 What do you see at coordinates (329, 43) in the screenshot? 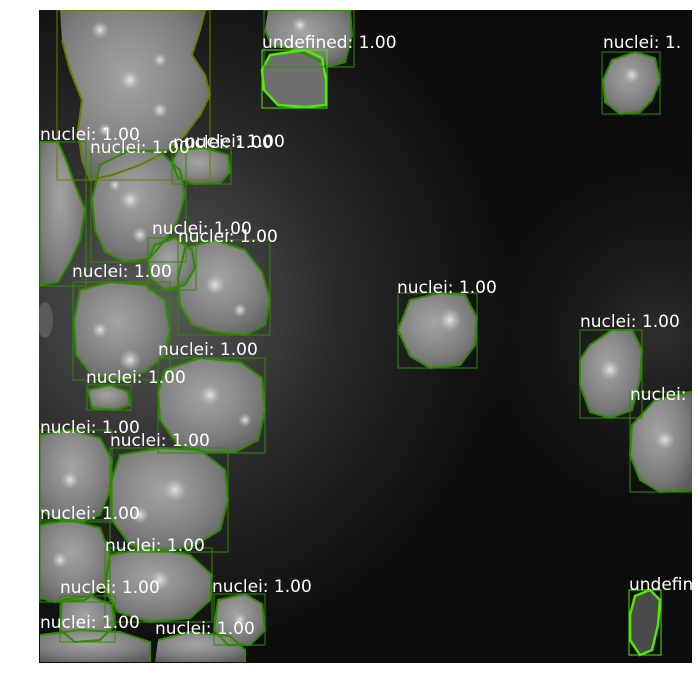
I see `detection-label: undefined: 1.00` at bounding box center [329, 43].